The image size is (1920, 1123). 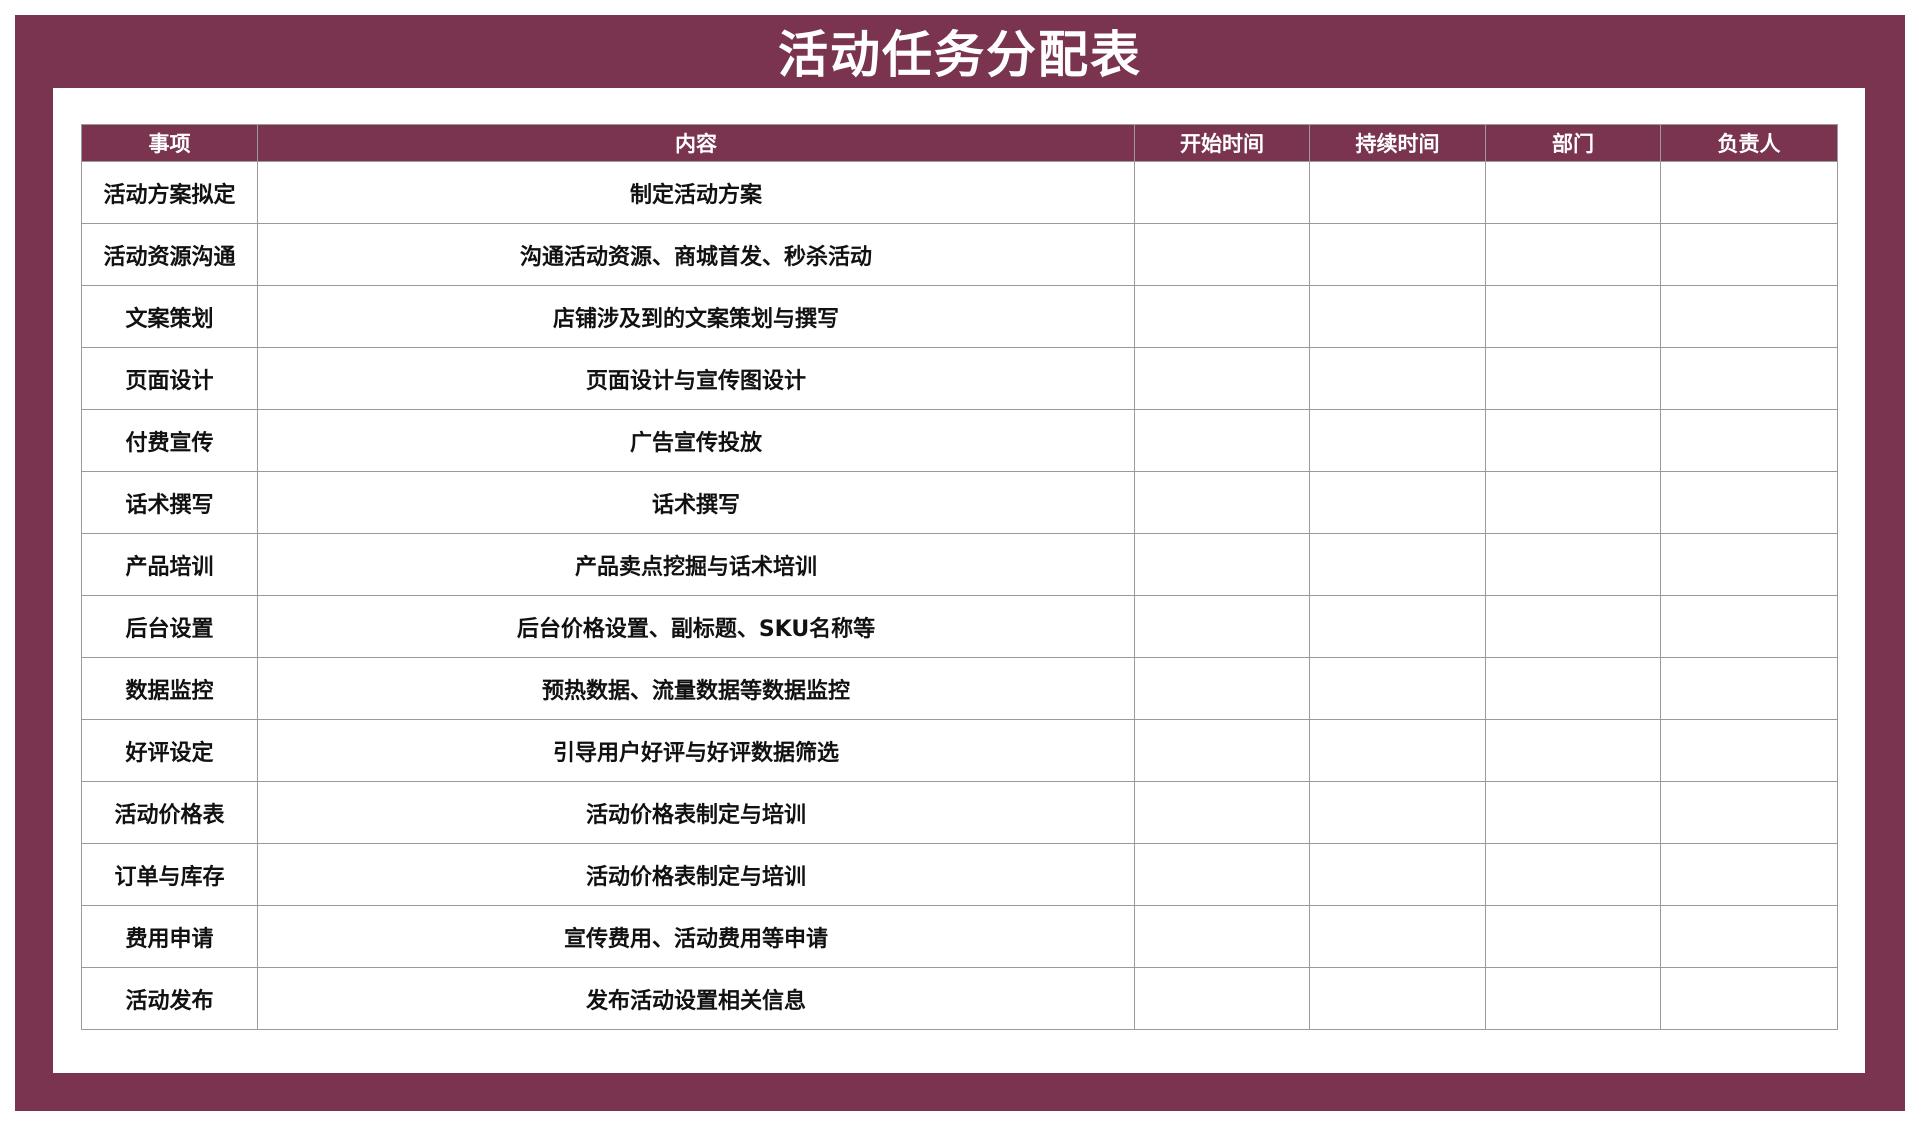 What do you see at coordinates (696, 998) in the screenshot?
I see `content-cell: 发布活动设置相关信息` at bounding box center [696, 998].